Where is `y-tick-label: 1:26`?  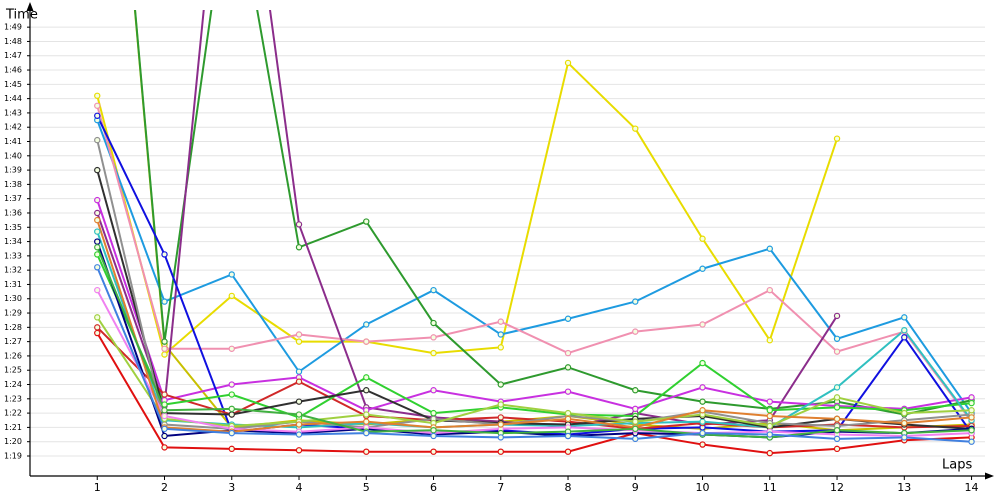 y-tick-label: 1:26 is located at coordinates (13, 355).